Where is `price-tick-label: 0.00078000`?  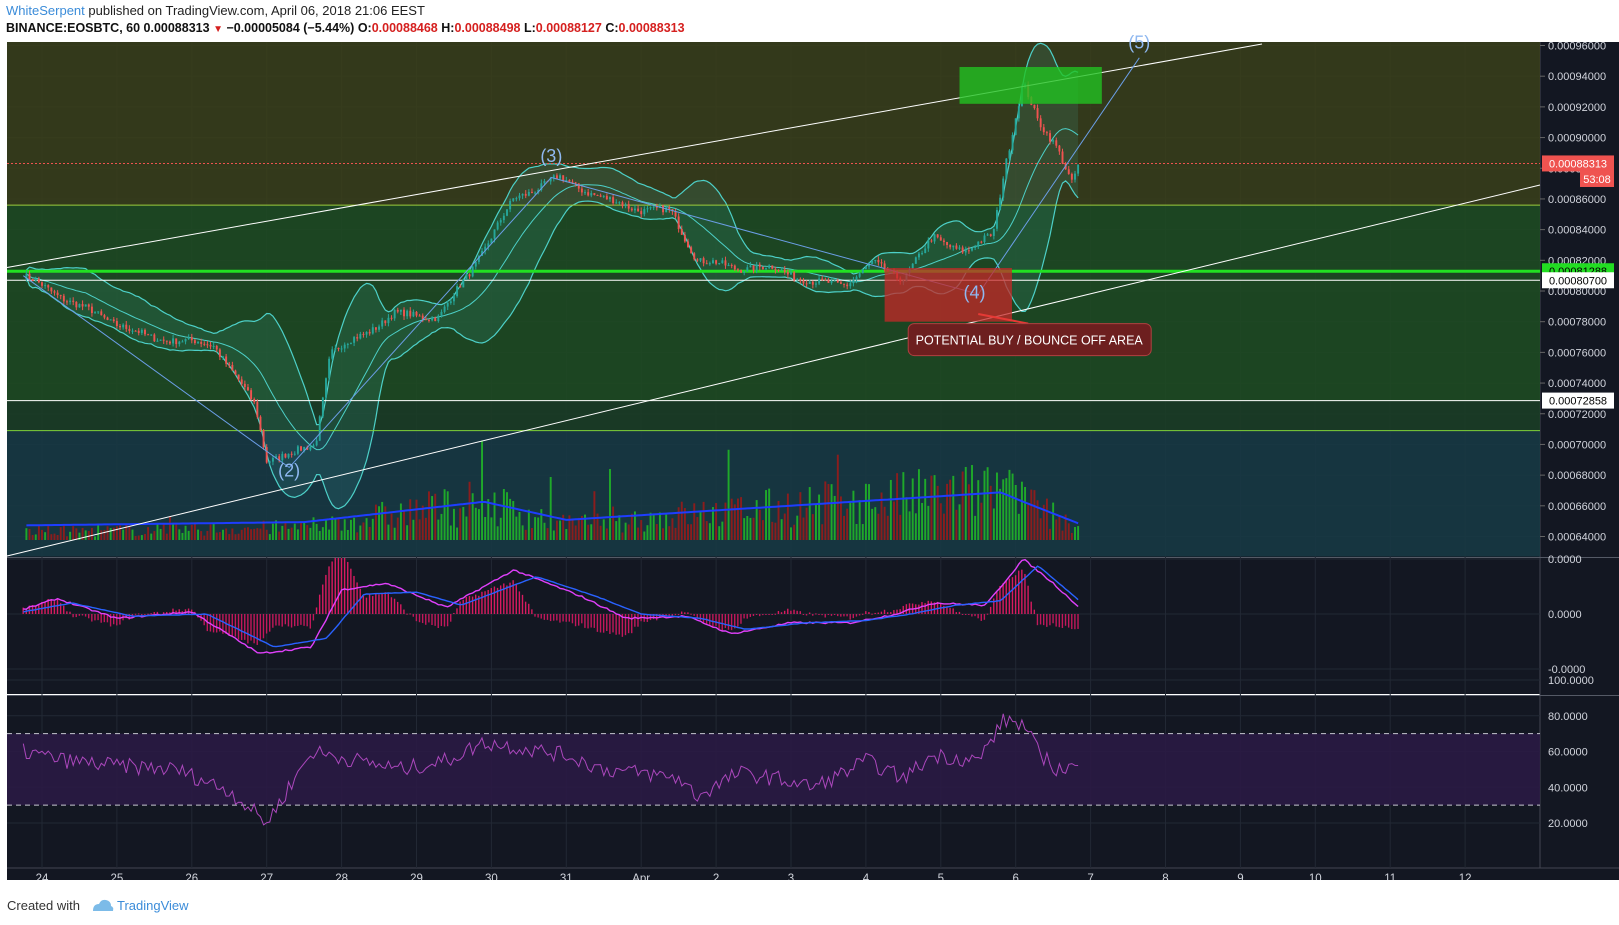
price-tick-label: 0.00078000 is located at coordinates (1577, 323).